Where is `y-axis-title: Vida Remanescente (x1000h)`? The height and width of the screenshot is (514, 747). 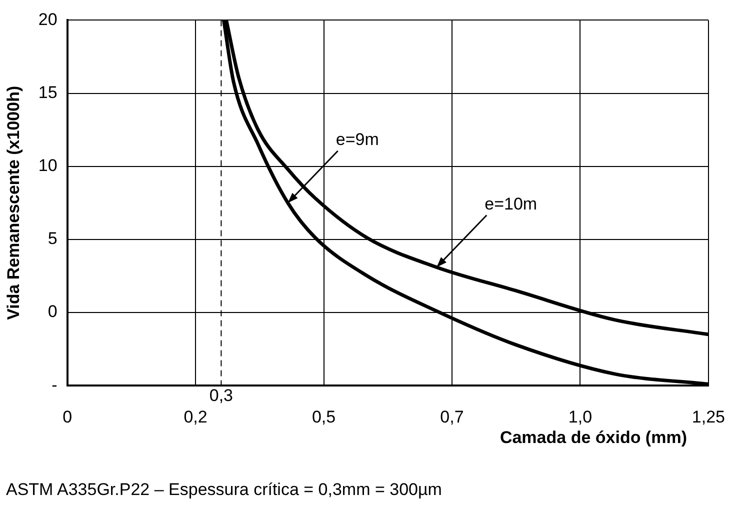 y-axis-title: Vida Remanescente (x1000h) is located at coordinates (13, 203).